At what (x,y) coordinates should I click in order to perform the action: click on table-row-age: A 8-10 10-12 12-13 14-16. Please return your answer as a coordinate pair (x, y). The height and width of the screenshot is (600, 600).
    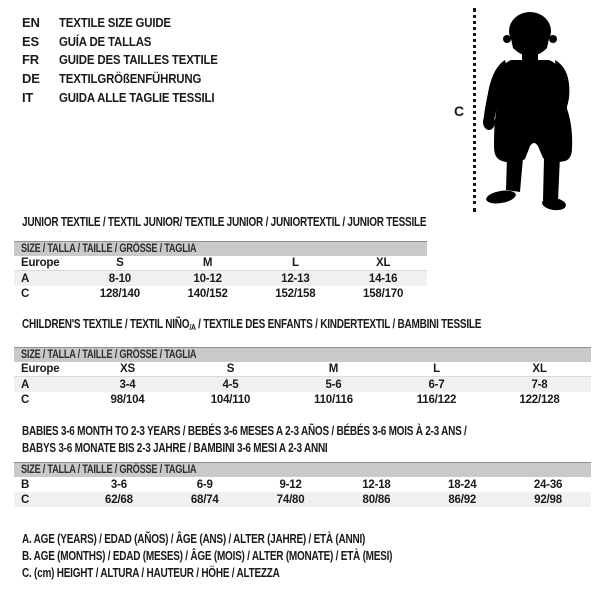
    Looking at the image, I should click on (220, 278).